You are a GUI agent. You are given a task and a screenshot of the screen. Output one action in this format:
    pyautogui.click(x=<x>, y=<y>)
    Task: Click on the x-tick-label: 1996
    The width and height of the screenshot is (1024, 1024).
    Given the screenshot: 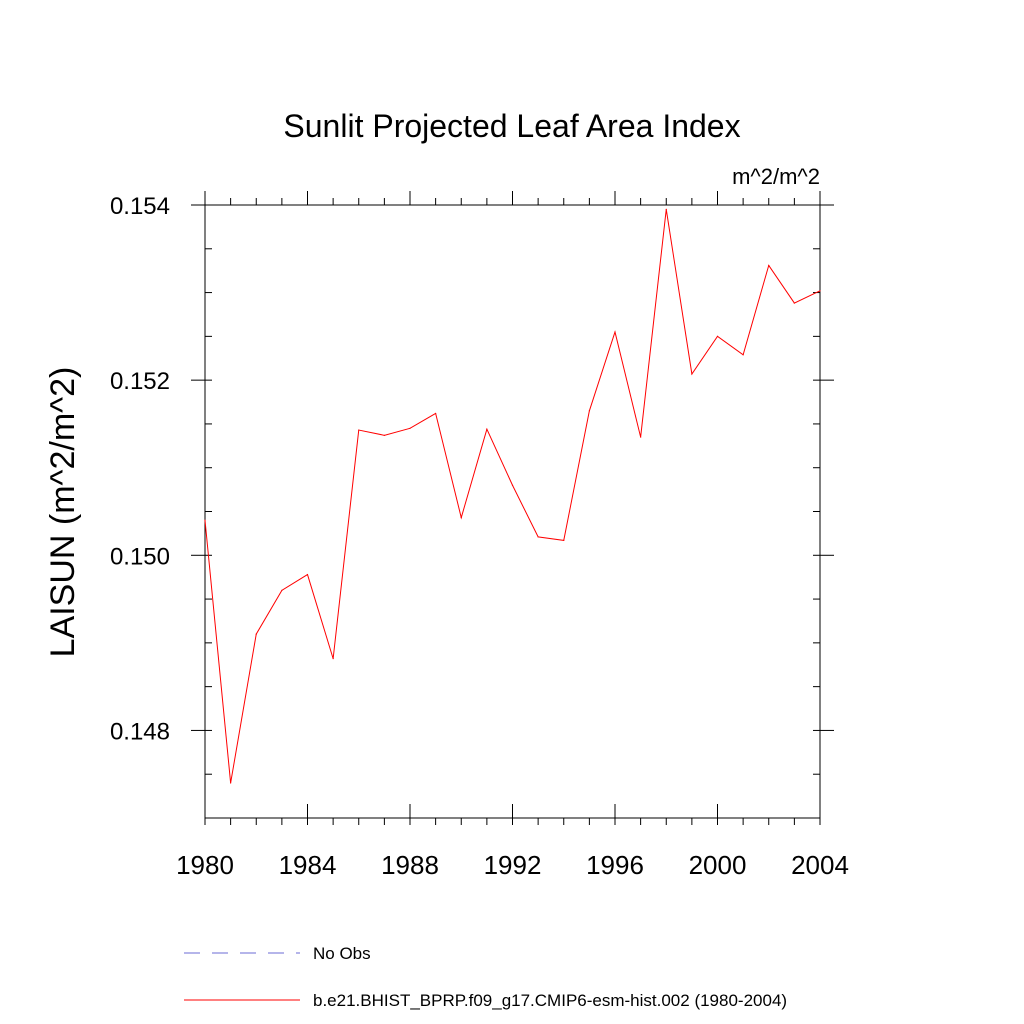 What is the action you would take?
    pyautogui.click(x=615, y=865)
    